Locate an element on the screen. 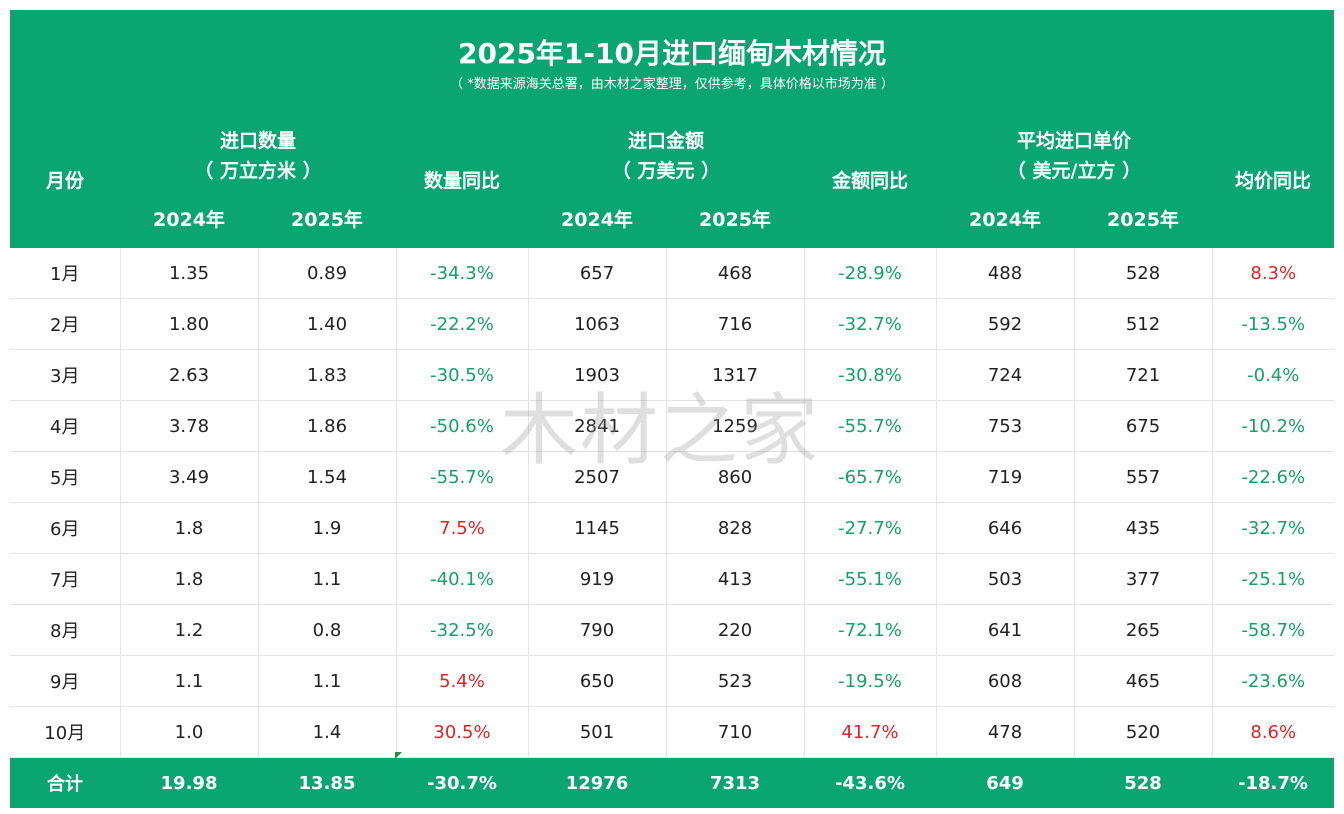  cell-amount-2025: 220 is located at coordinates (735, 630).